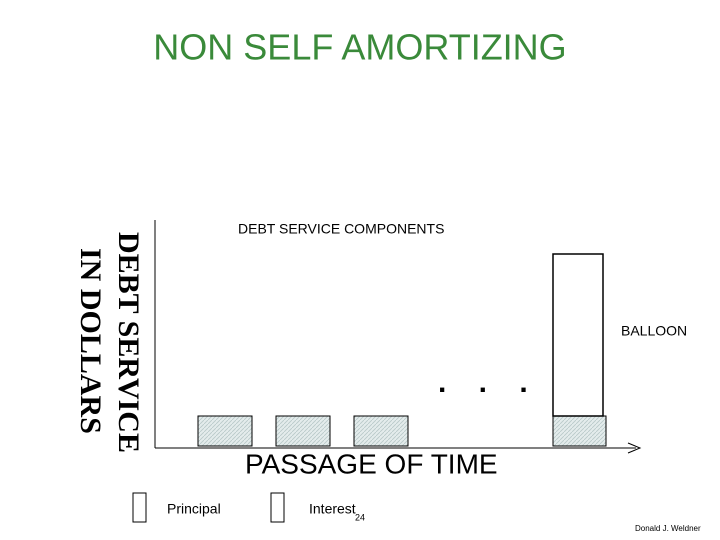 The width and height of the screenshot is (720, 540). I want to click on y-axis-label: DEBT SERVICE, so click(128, 342).